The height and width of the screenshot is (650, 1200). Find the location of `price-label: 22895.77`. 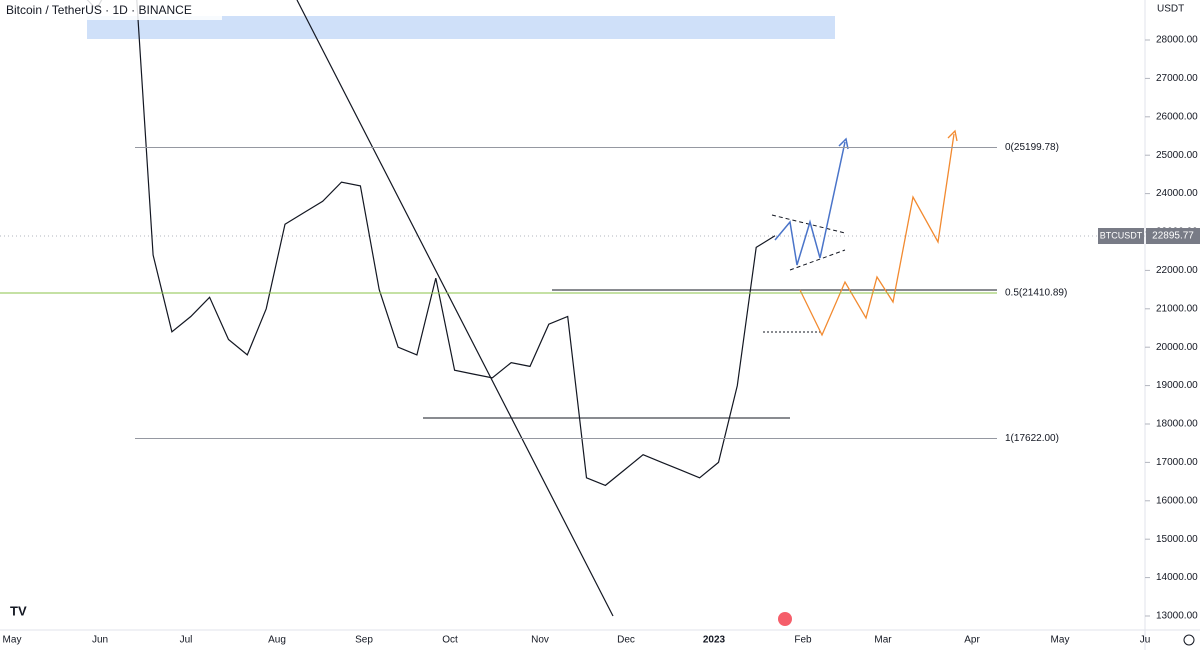

price-label: 22895.77 is located at coordinates (1173, 236).